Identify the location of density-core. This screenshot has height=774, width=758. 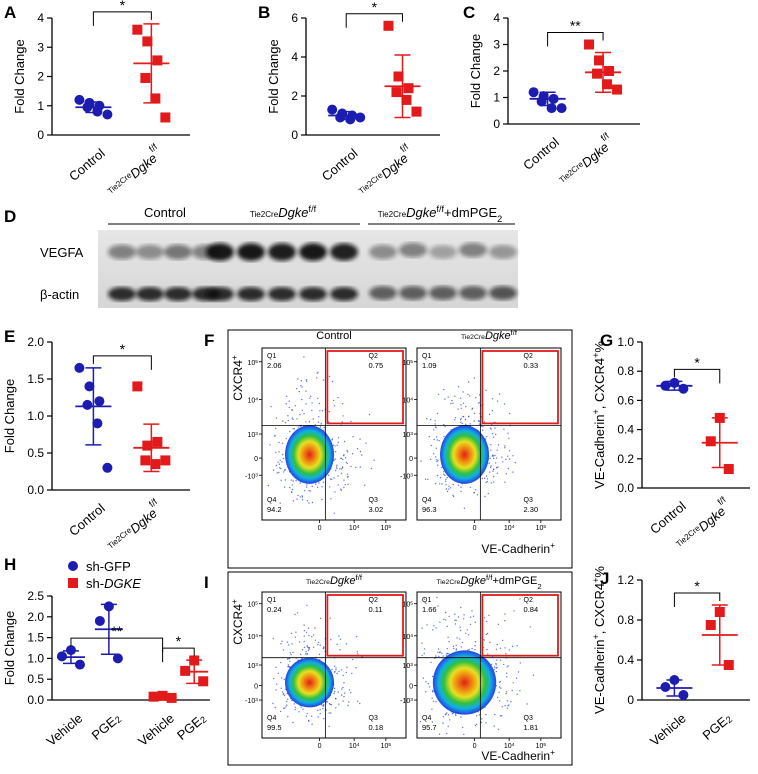
(464, 682).